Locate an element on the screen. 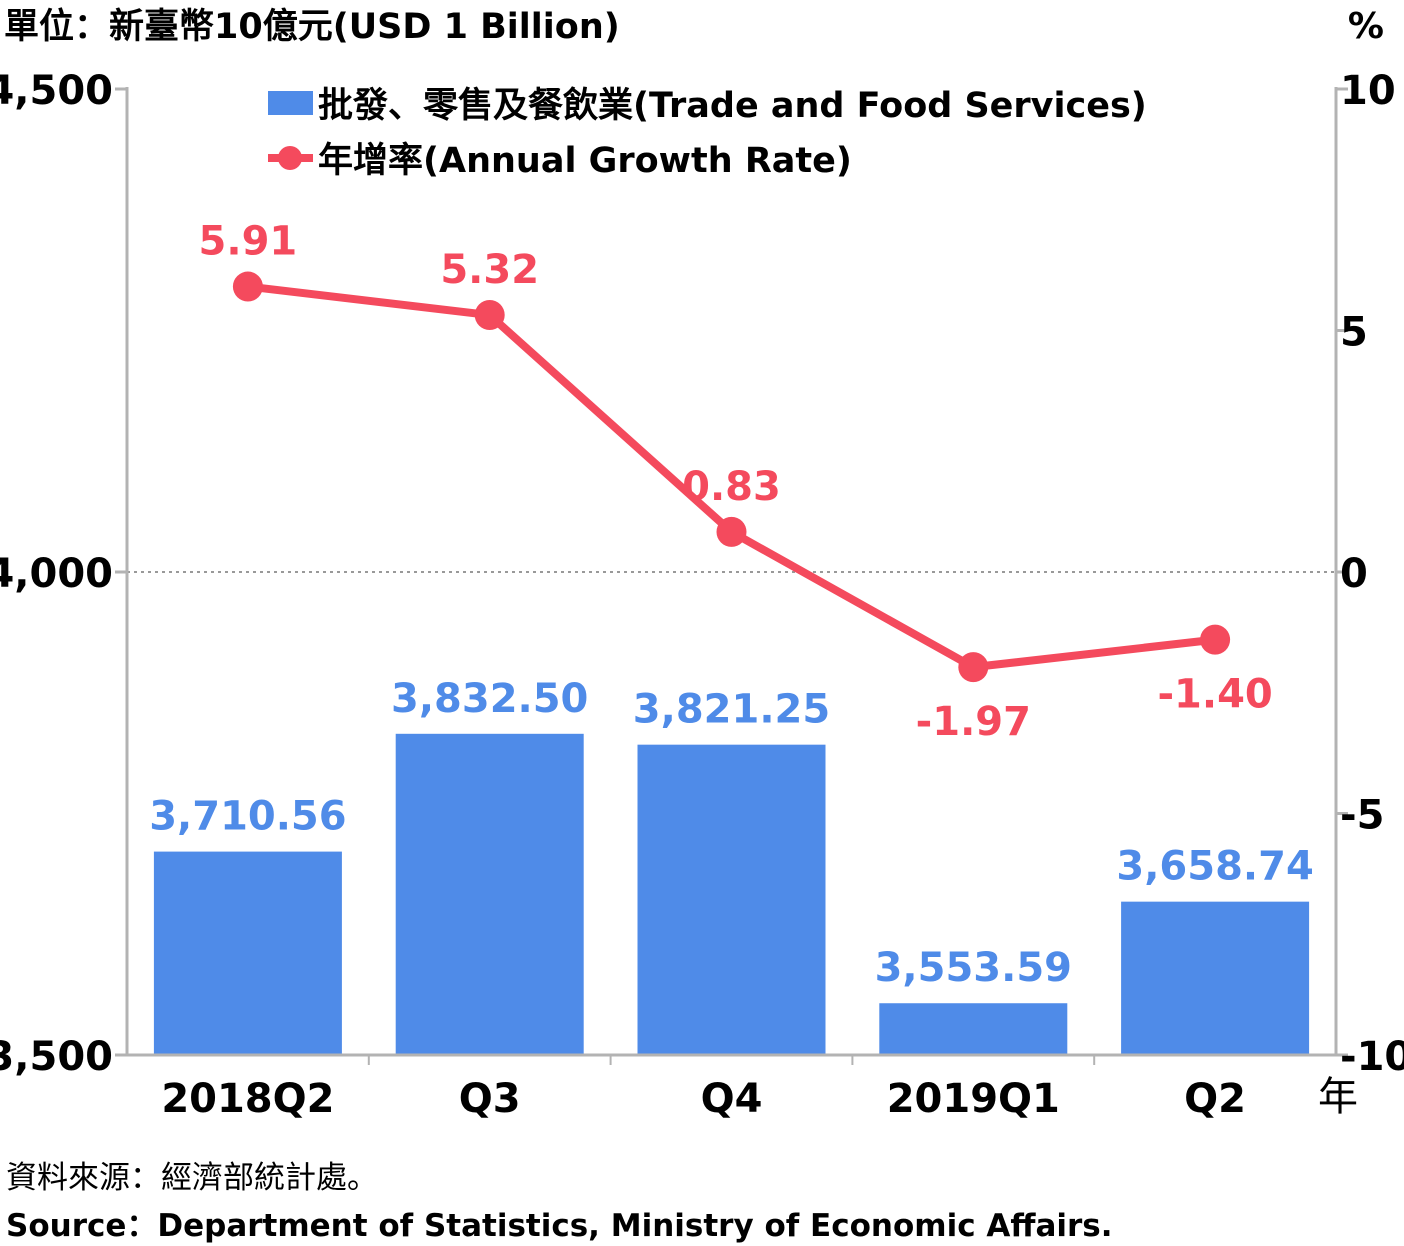  growth-point-2019Q1 is located at coordinates (973, 667).